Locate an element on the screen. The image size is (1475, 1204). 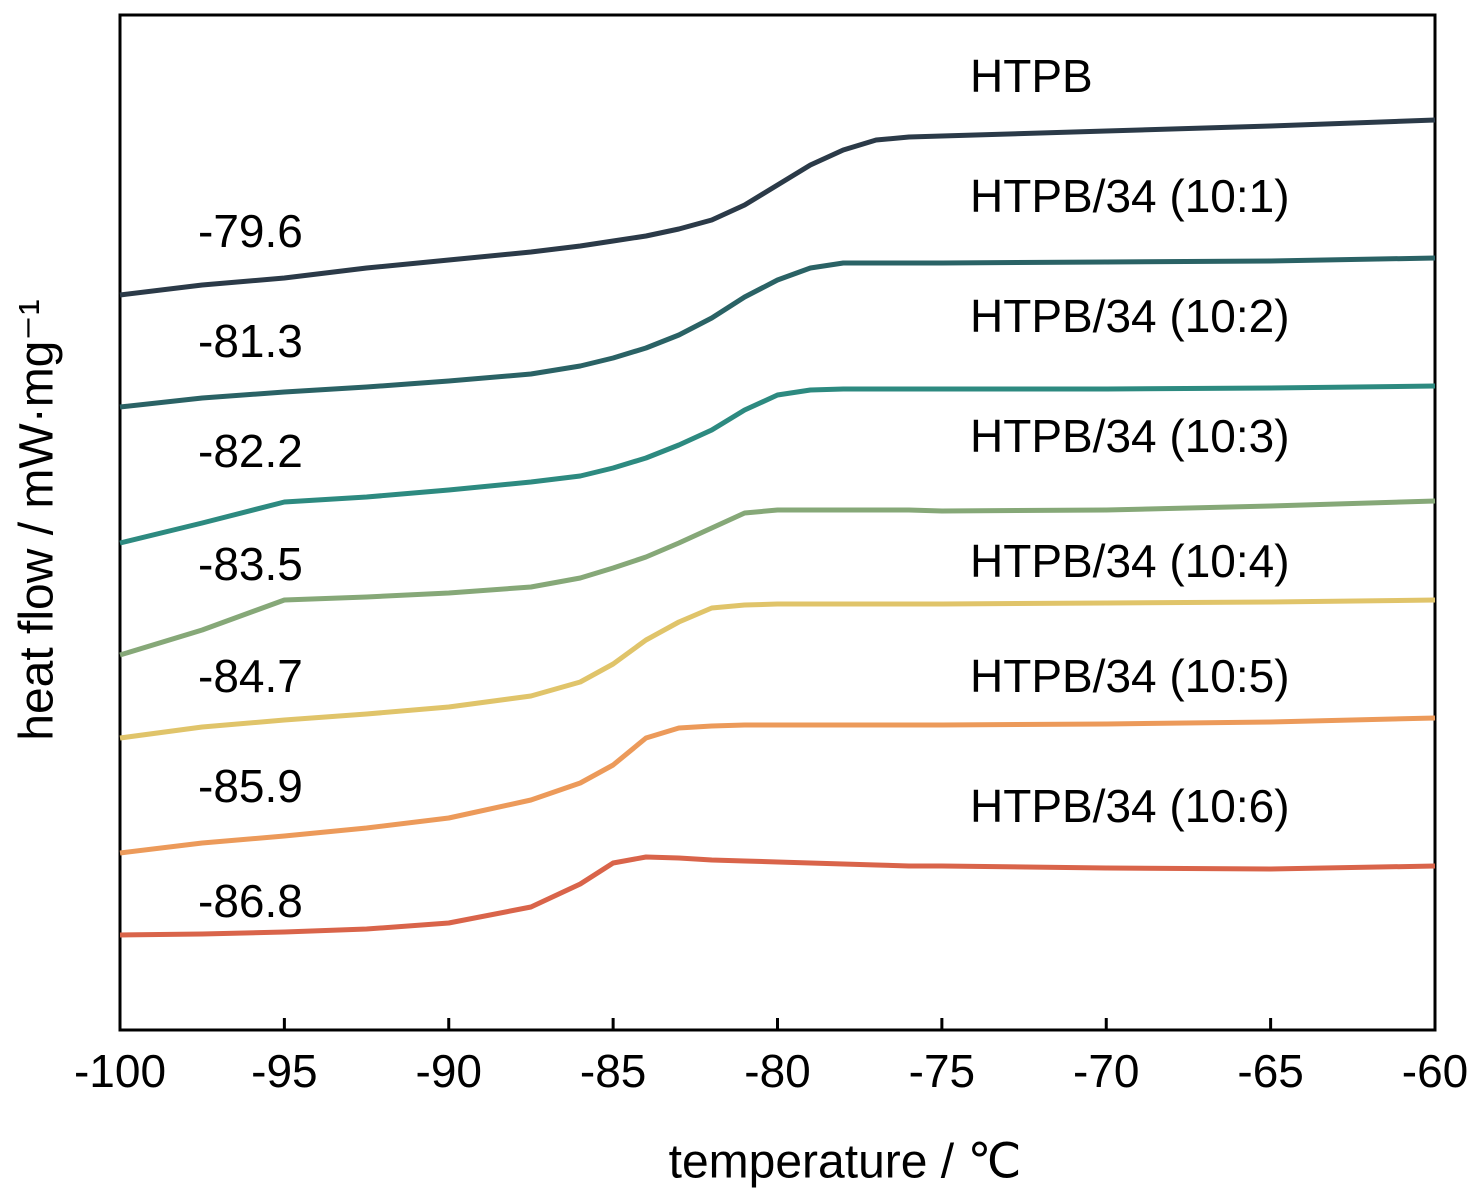
x-tick-label: -100 is located at coordinates (120, 1071).